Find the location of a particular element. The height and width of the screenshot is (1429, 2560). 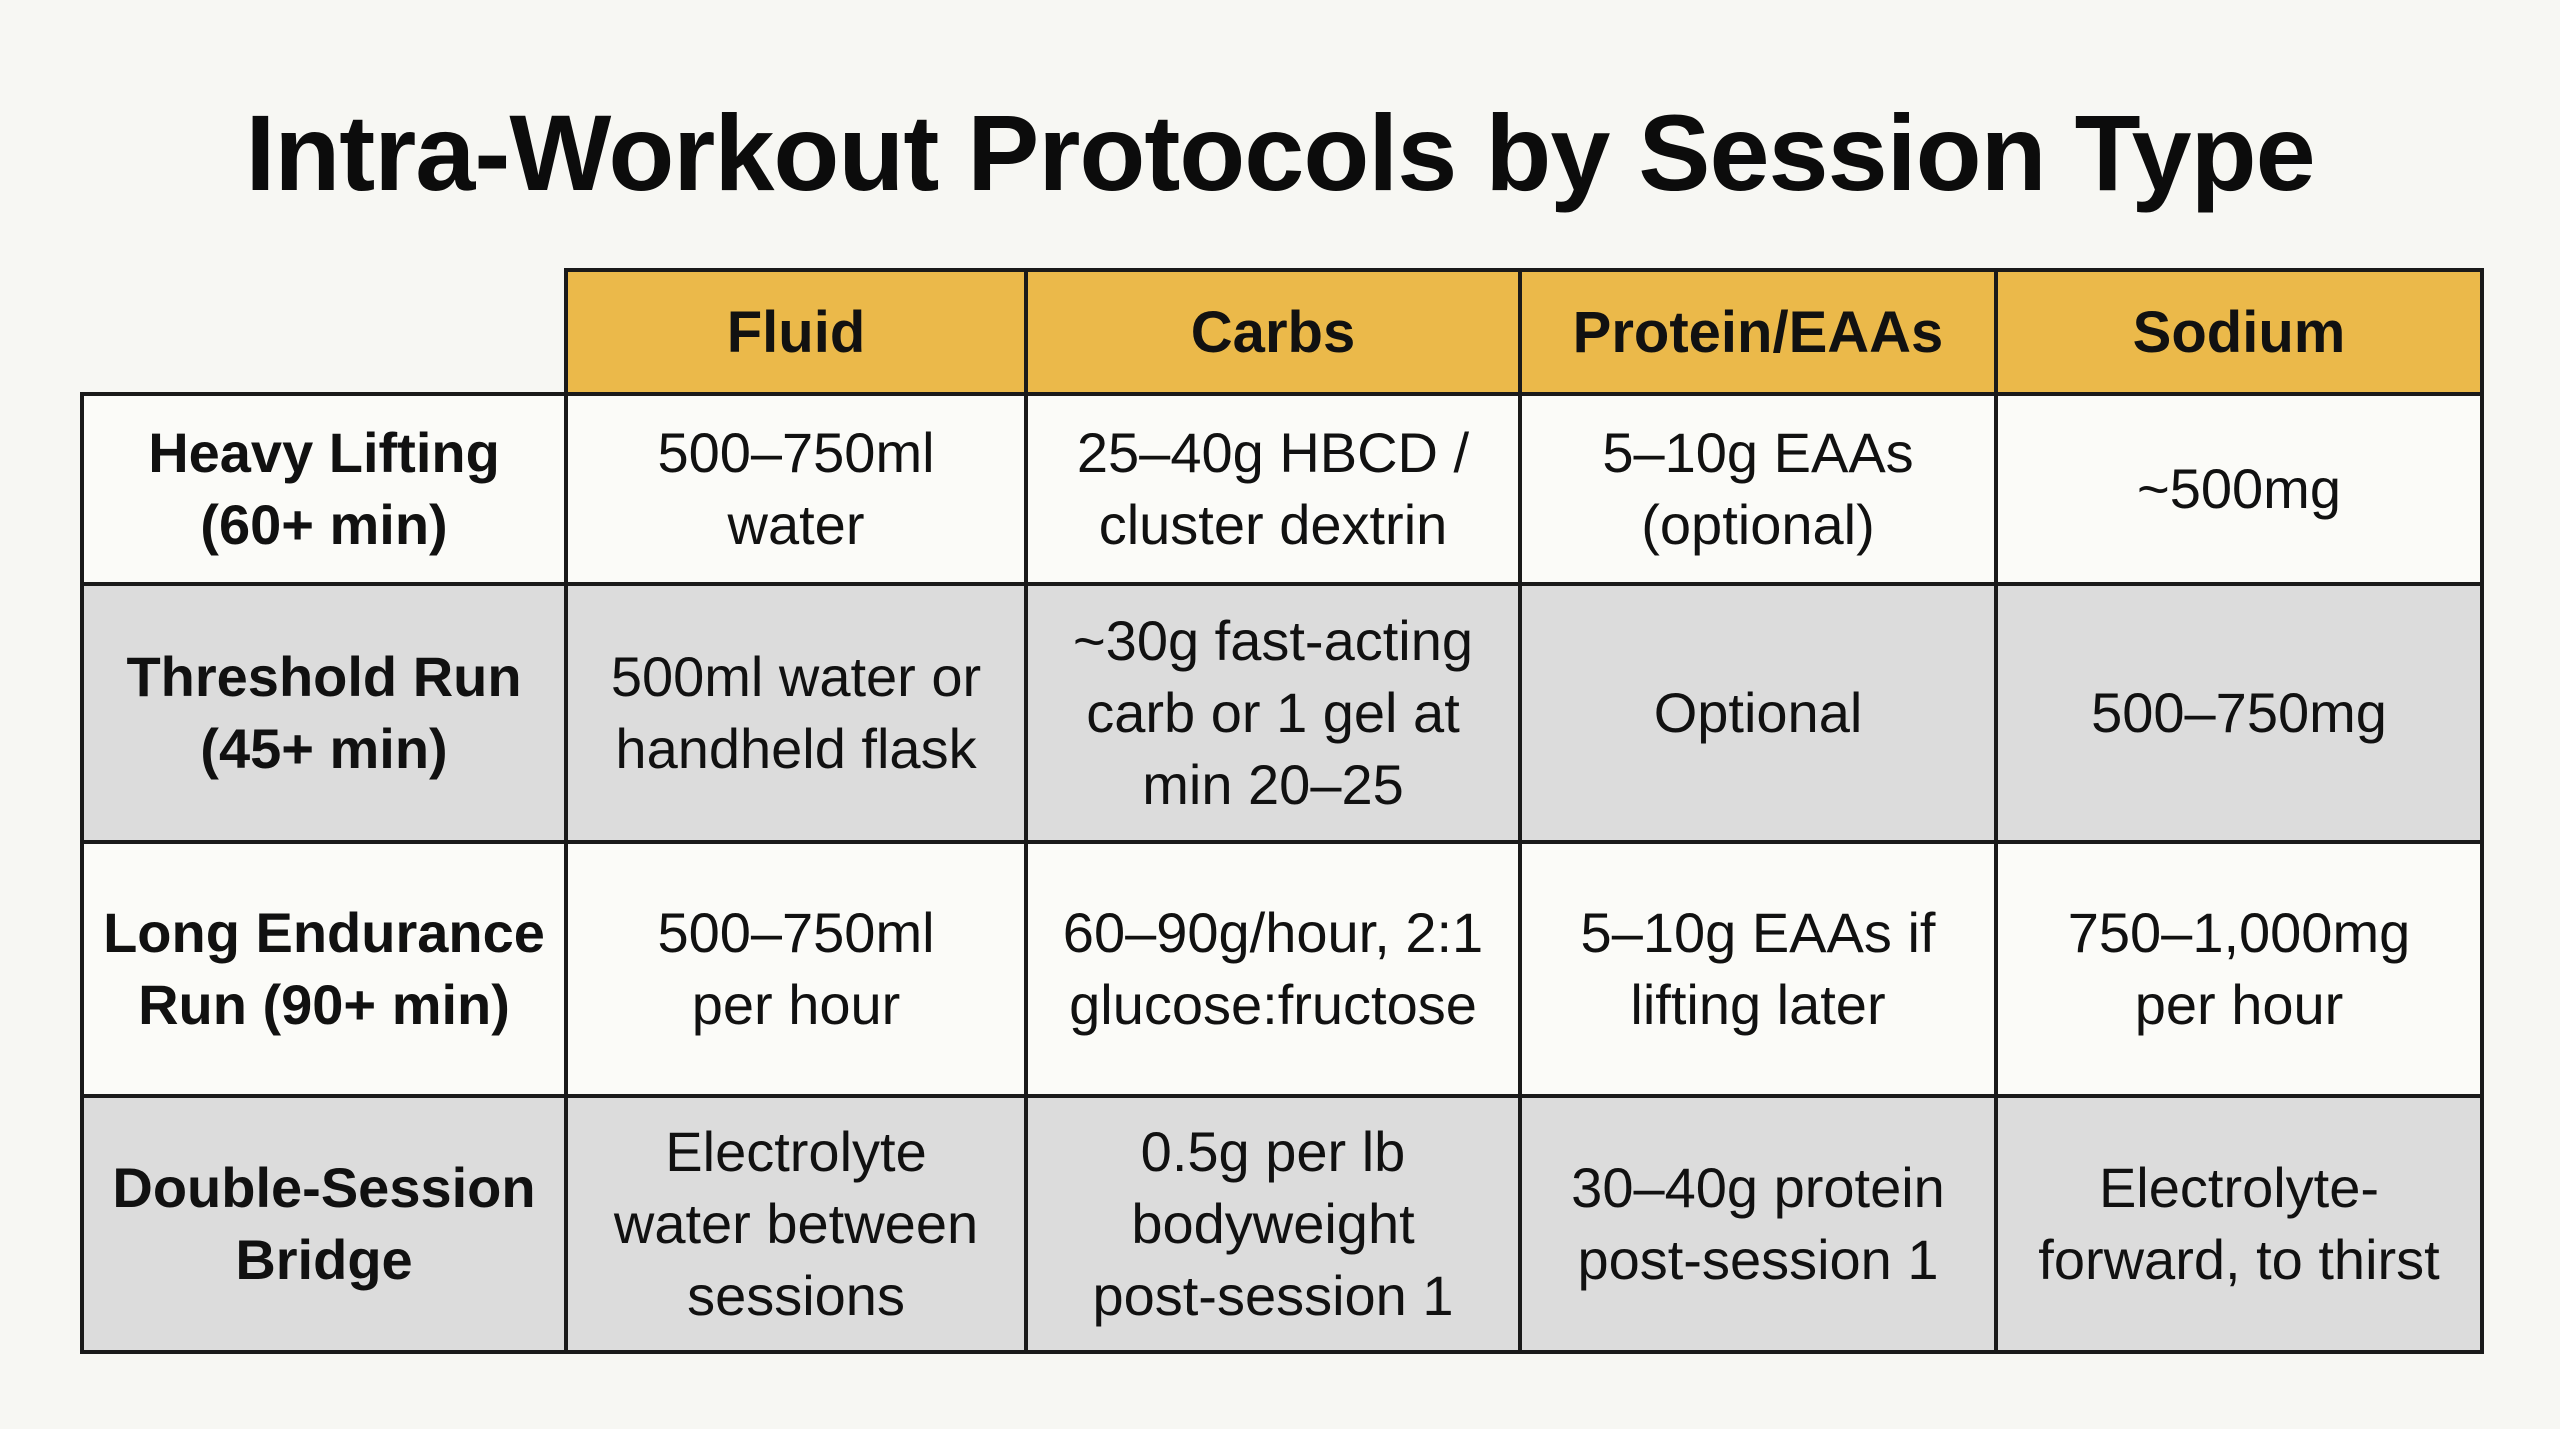

table-cell-sodium: Electrolyte- forward, to thirst is located at coordinates (2239, 1224).